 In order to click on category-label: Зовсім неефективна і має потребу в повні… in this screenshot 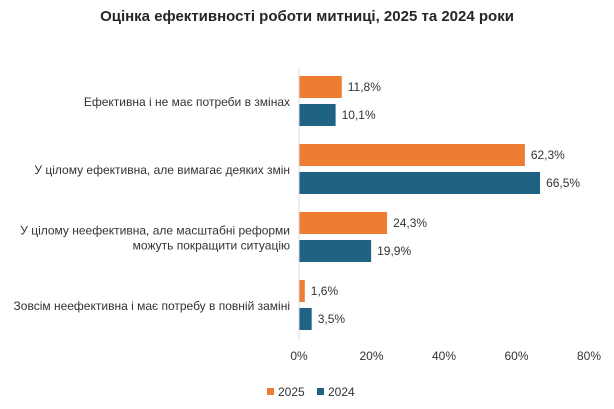, I will do `click(152, 306)`.